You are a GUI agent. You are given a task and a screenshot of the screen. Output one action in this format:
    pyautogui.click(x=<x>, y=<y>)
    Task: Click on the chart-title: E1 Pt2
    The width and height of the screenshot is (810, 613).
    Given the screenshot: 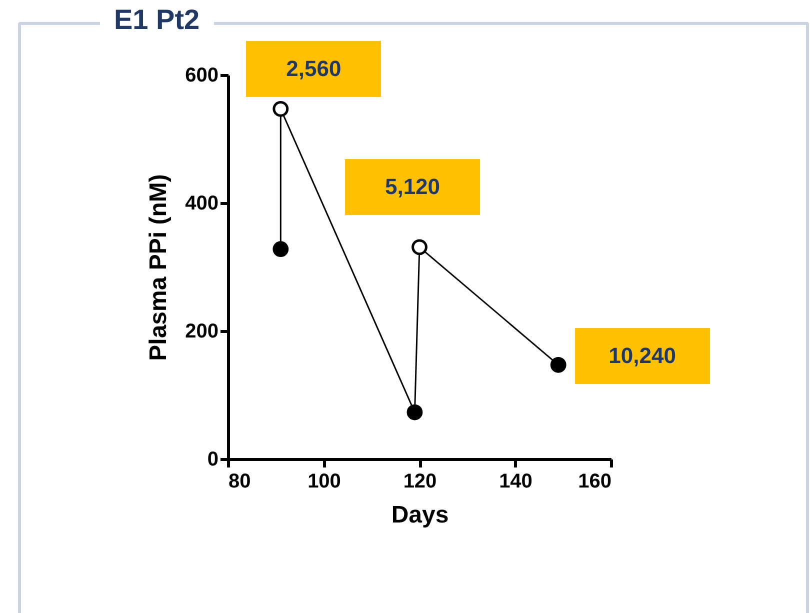 What is the action you would take?
    pyautogui.click(x=157, y=20)
    